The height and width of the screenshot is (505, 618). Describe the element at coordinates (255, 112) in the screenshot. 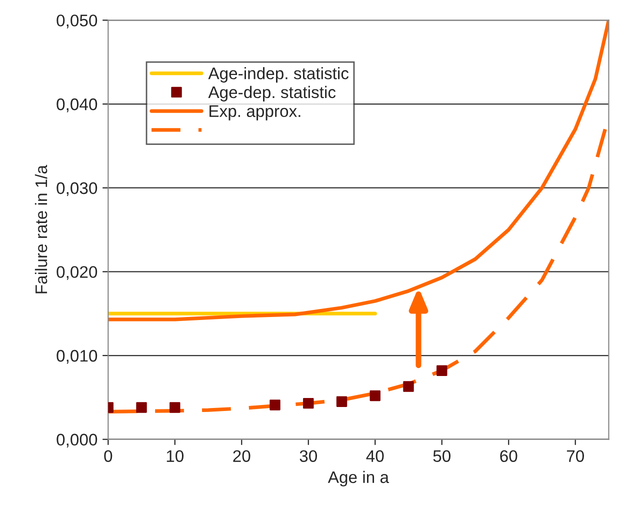

I see `legend-label: Exp. approx.` at that location.